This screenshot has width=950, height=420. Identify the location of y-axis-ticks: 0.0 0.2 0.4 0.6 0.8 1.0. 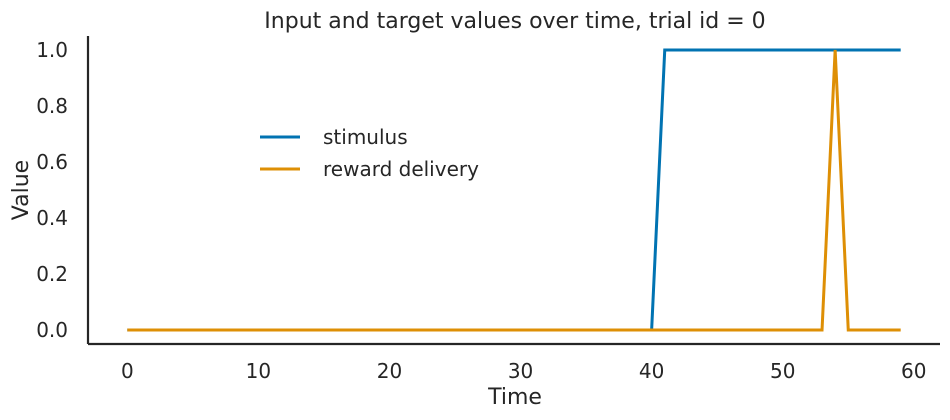
(52, 190).